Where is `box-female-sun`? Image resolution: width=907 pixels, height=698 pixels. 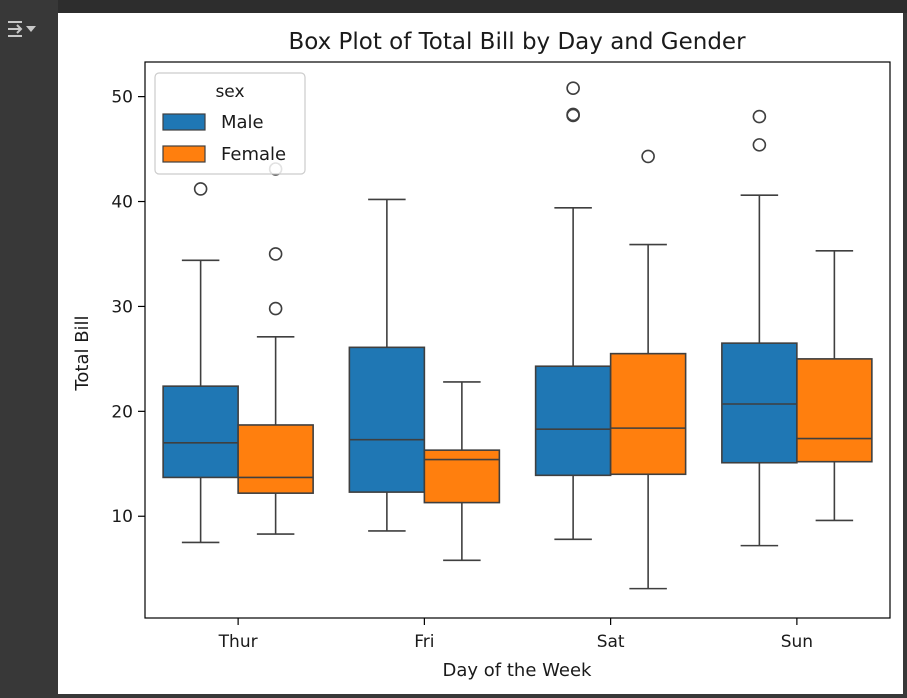
box-female-sun is located at coordinates (834, 386).